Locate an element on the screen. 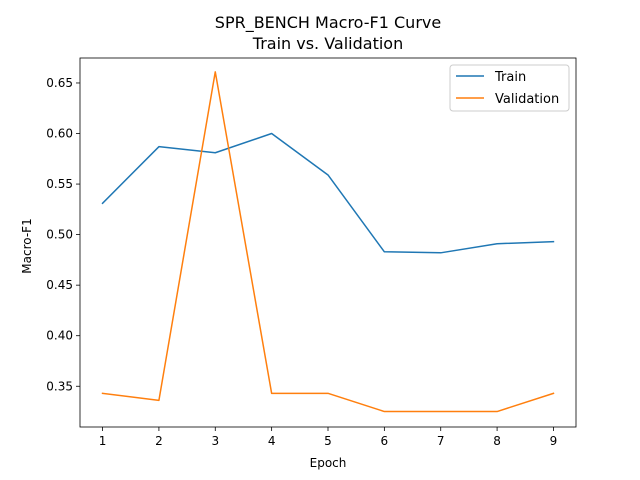 Image resolution: width=640 pixels, height=480 pixels. y-axis-label: Macro-F1 is located at coordinates (27, 245).